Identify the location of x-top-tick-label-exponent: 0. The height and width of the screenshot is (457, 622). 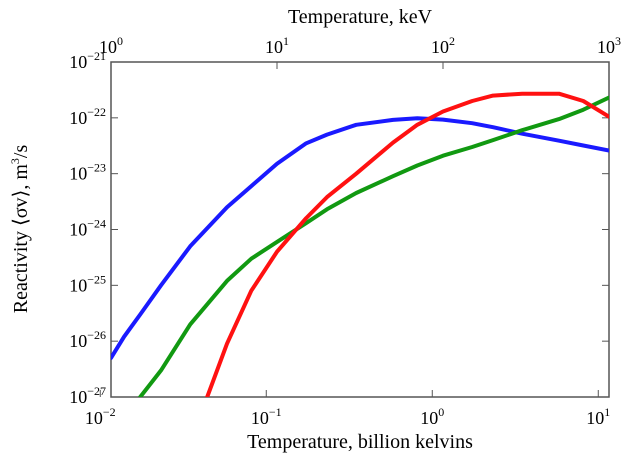
(120, 41).